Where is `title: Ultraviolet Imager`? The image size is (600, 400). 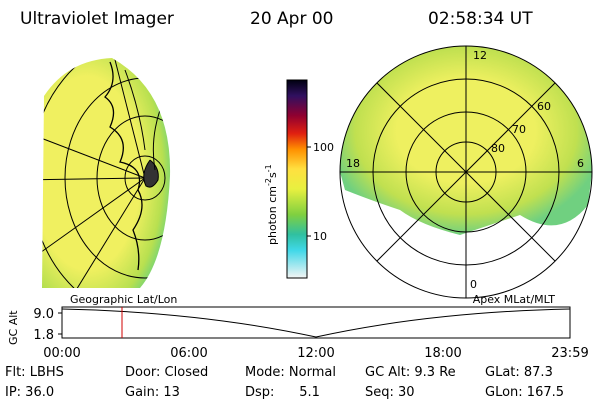
title: Ultraviolet Imager is located at coordinates (97, 19).